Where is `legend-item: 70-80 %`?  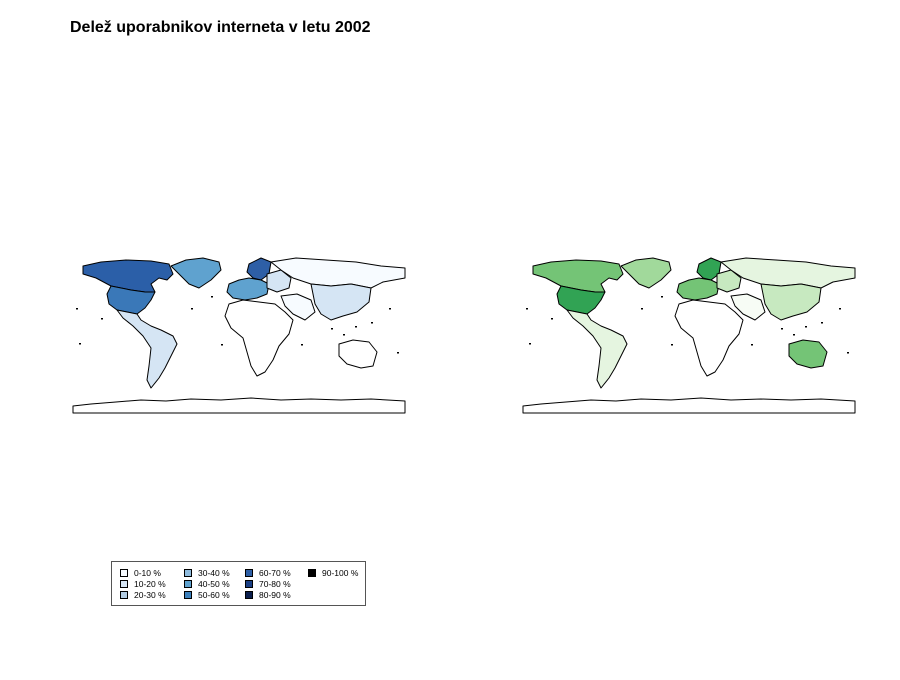
legend-item: 70-80 % is located at coordinates (268, 583).